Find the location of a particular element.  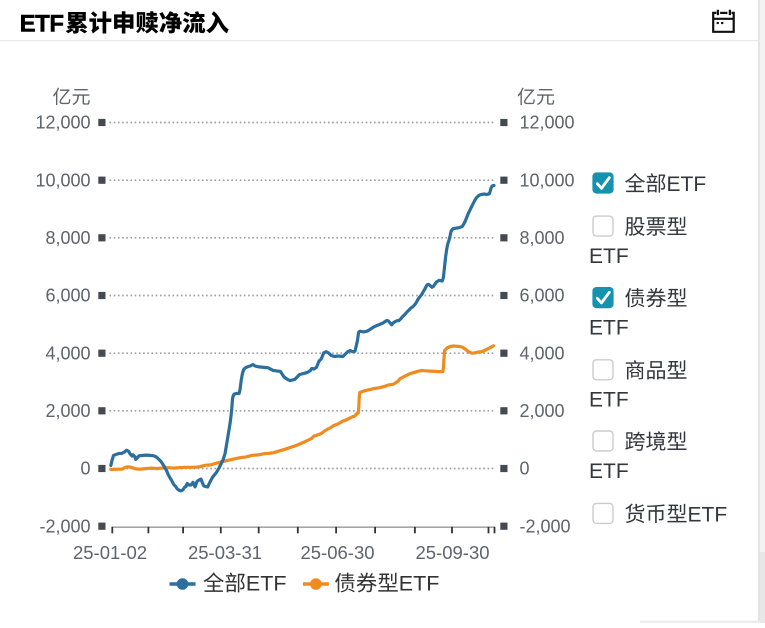

svg-text: 25-06-30 is located at coordinates (337, 552).